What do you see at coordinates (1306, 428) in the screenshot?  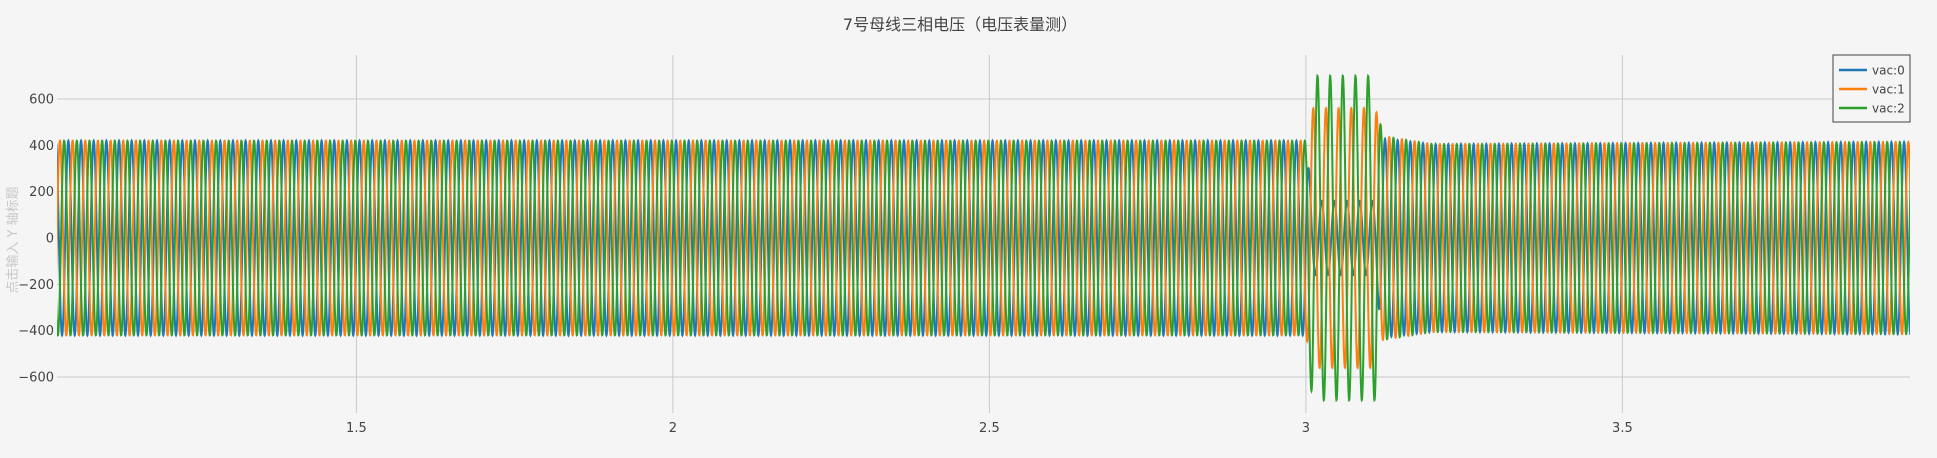 I see `x-tick-label: 3` at bounding box center [1306, 428].